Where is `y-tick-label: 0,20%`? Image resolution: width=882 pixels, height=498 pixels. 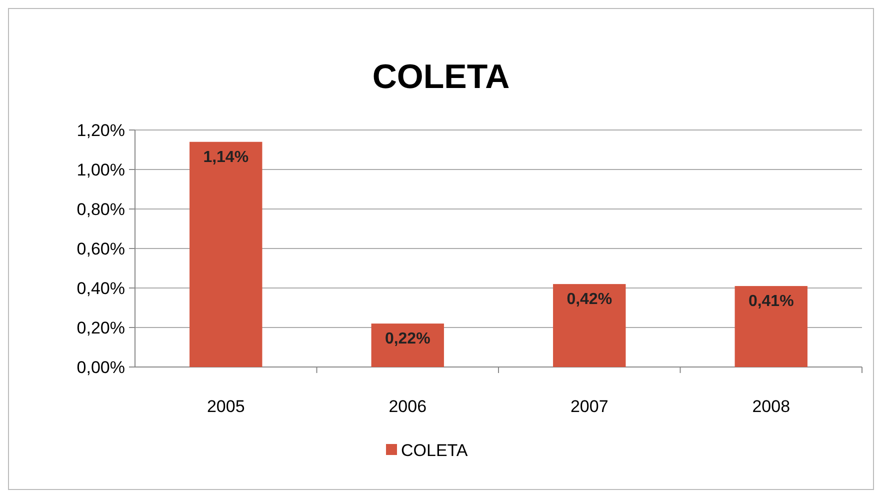
y-tick-label: 0,20% is located at coordinates (100, 328).